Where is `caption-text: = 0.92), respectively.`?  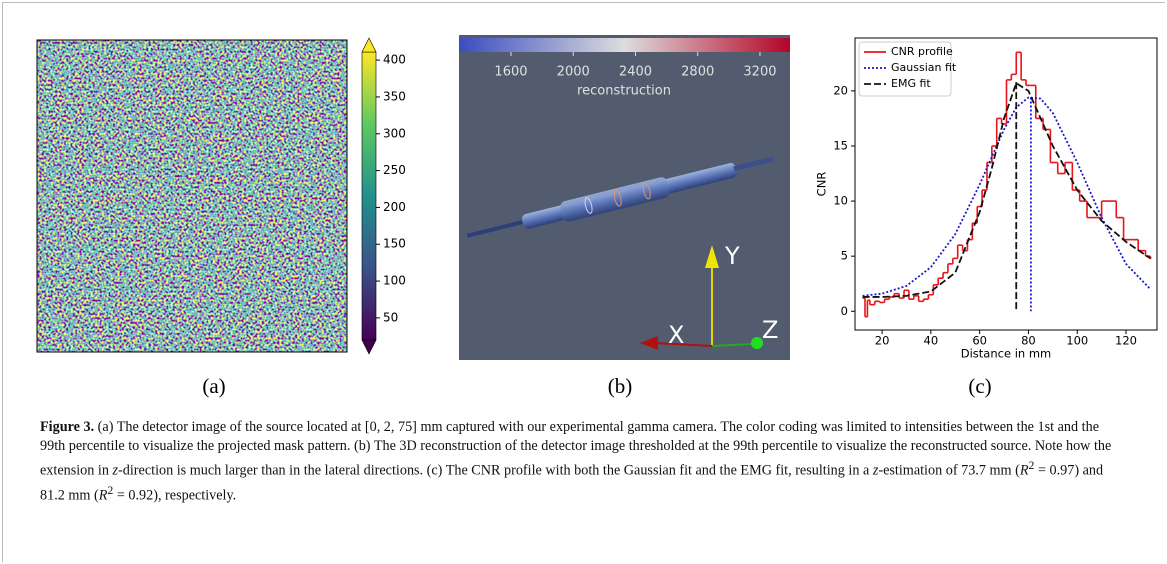
caption-text: = 0.92), respectively. is located at coordinates (175, 495).